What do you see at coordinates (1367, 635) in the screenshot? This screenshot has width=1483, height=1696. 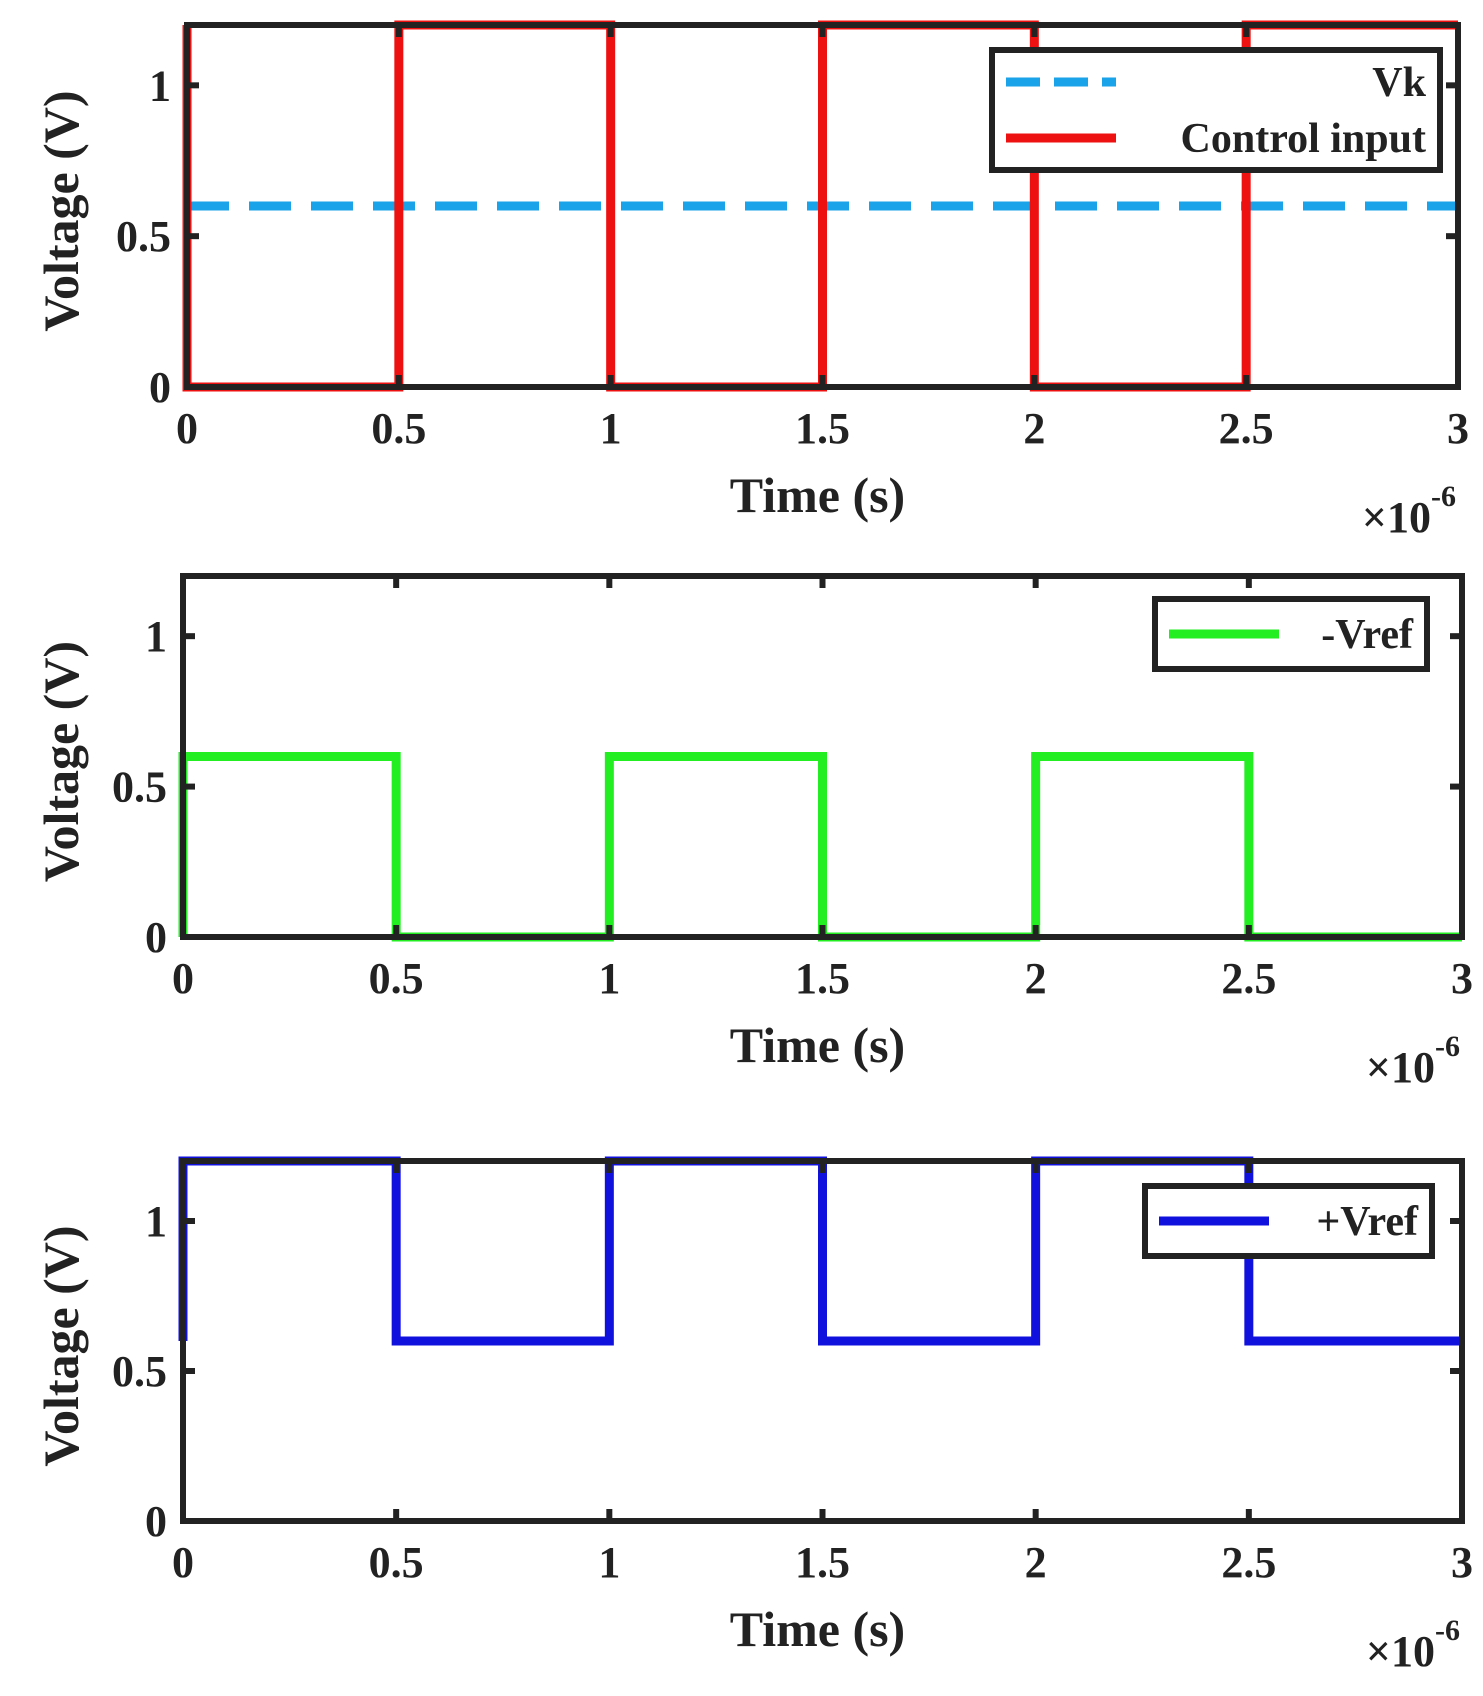 I see `legend-label: -Vref` at bounding box center [1367, 635].